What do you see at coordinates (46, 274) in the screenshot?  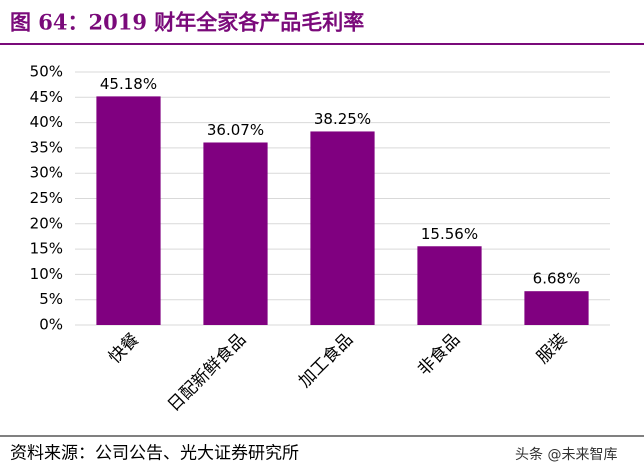 I see `y-tick-label: 10%` at bounding box center [46, 274].